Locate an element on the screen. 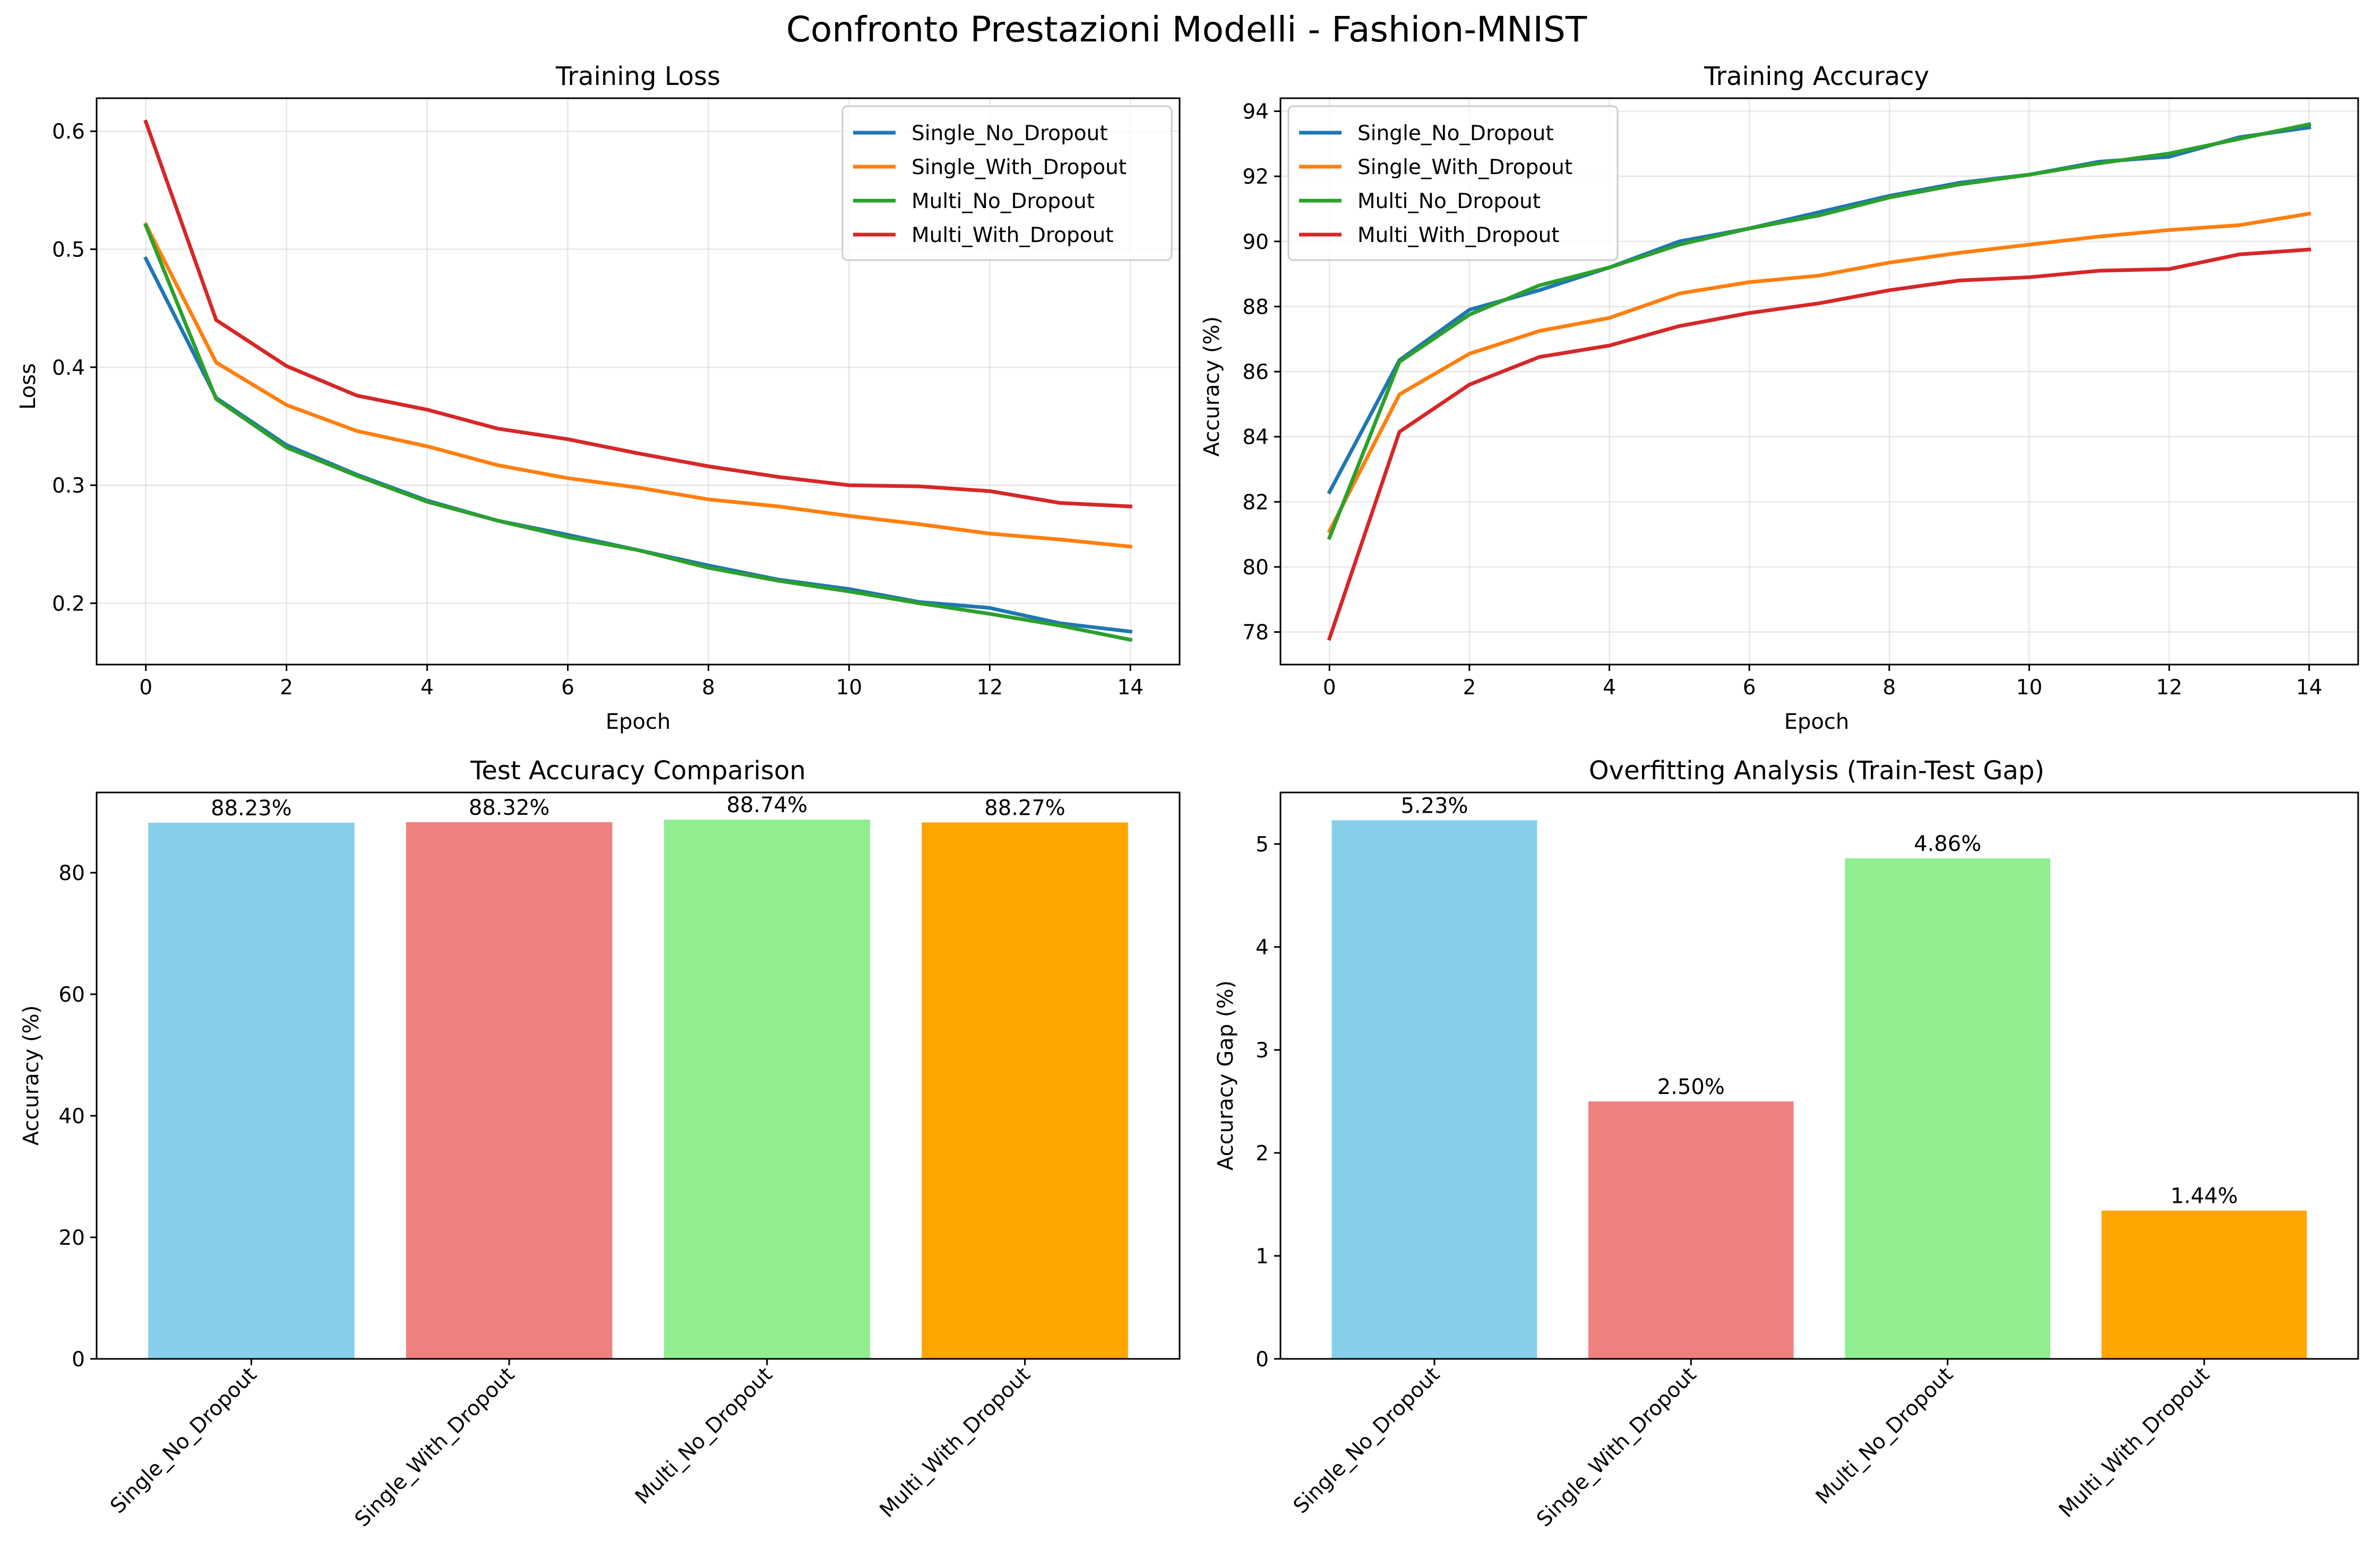  accuracy-y-tick-label: 80 is located at coordinates (1255, 568).